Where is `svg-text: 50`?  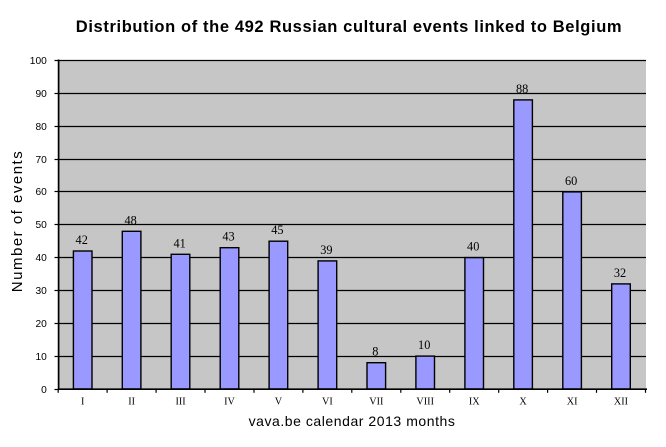 svg-text: 50 is located at coordinates (41, 225).